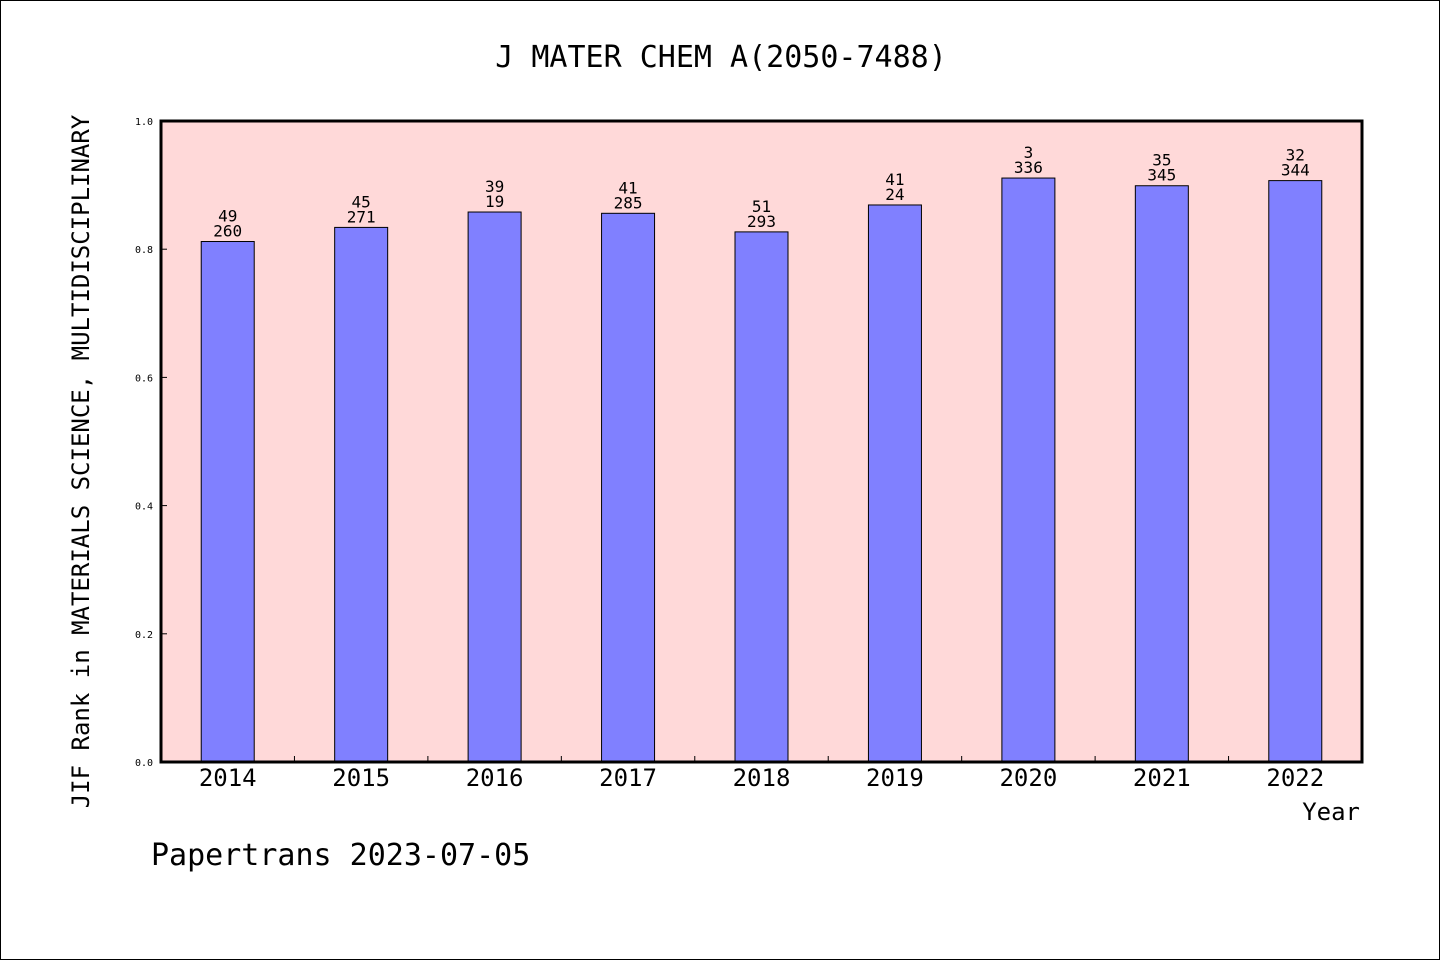 This screenshot has width=1440, height=961. I want to click on bar-2021, so click(1161, 474).